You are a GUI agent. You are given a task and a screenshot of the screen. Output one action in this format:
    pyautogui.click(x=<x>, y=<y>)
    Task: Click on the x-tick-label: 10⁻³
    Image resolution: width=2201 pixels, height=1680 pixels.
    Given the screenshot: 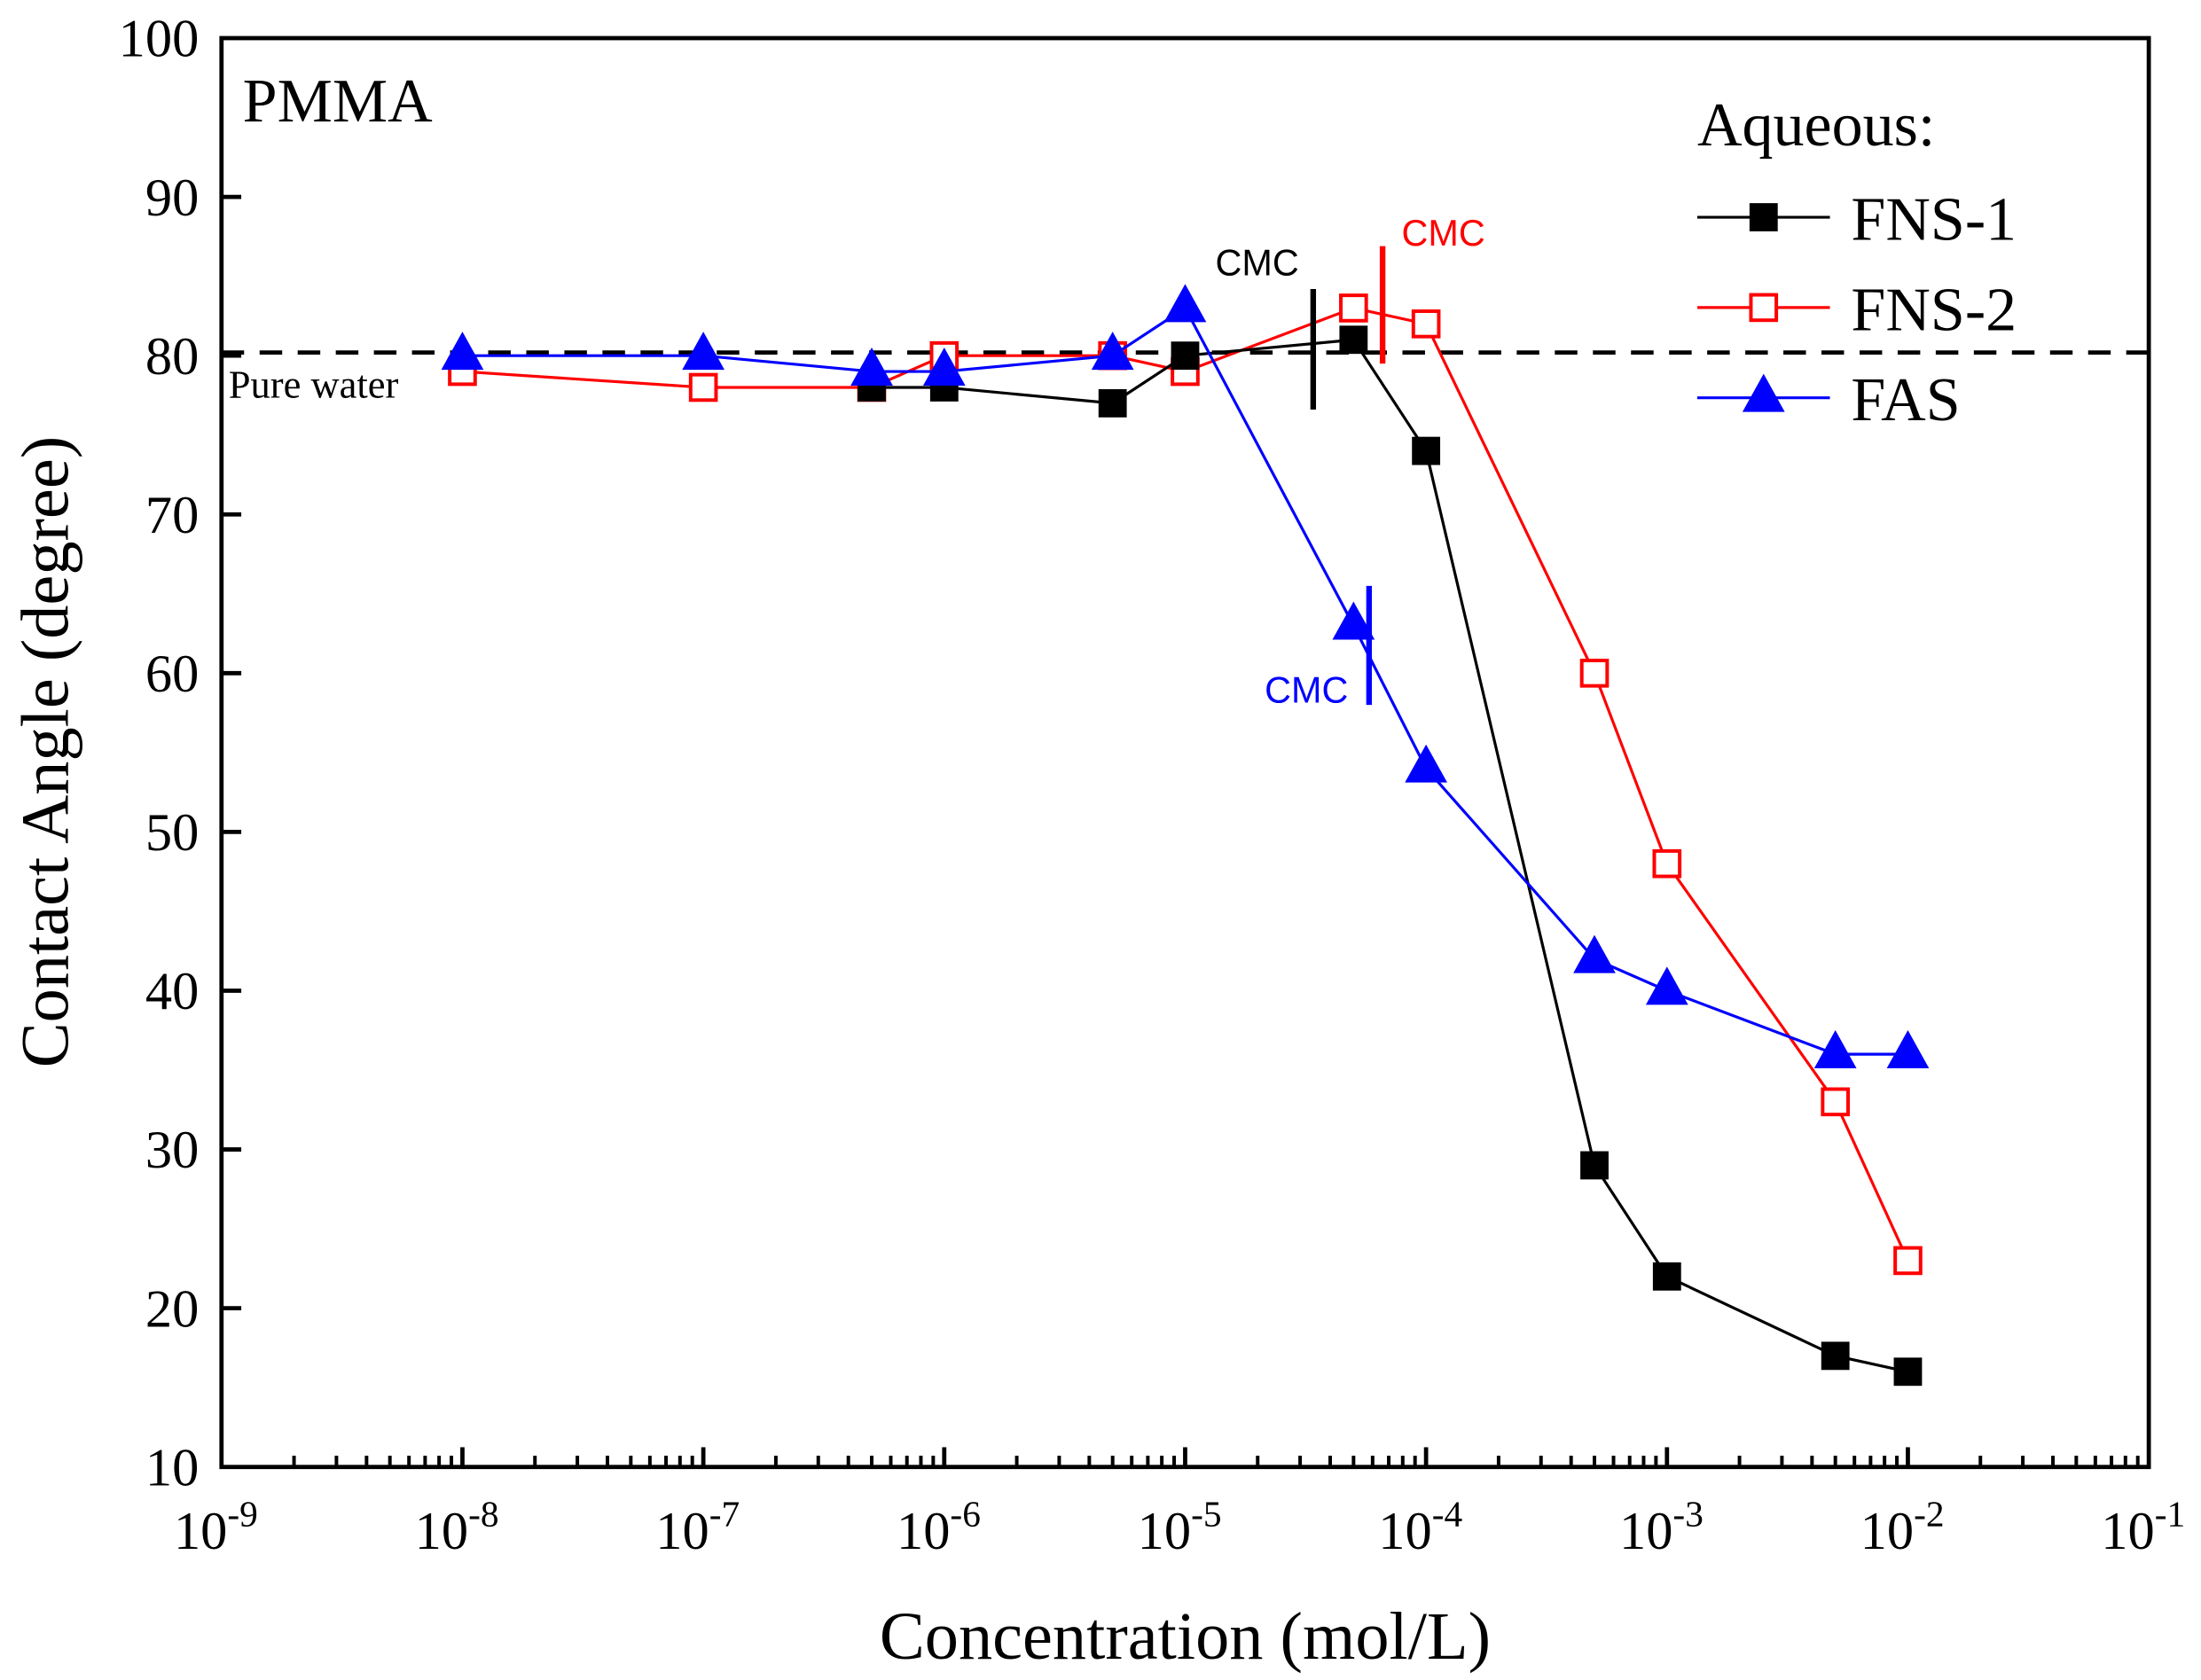 What is the action you would take?
    pyautogui.click(x=1661, y=1527)
    